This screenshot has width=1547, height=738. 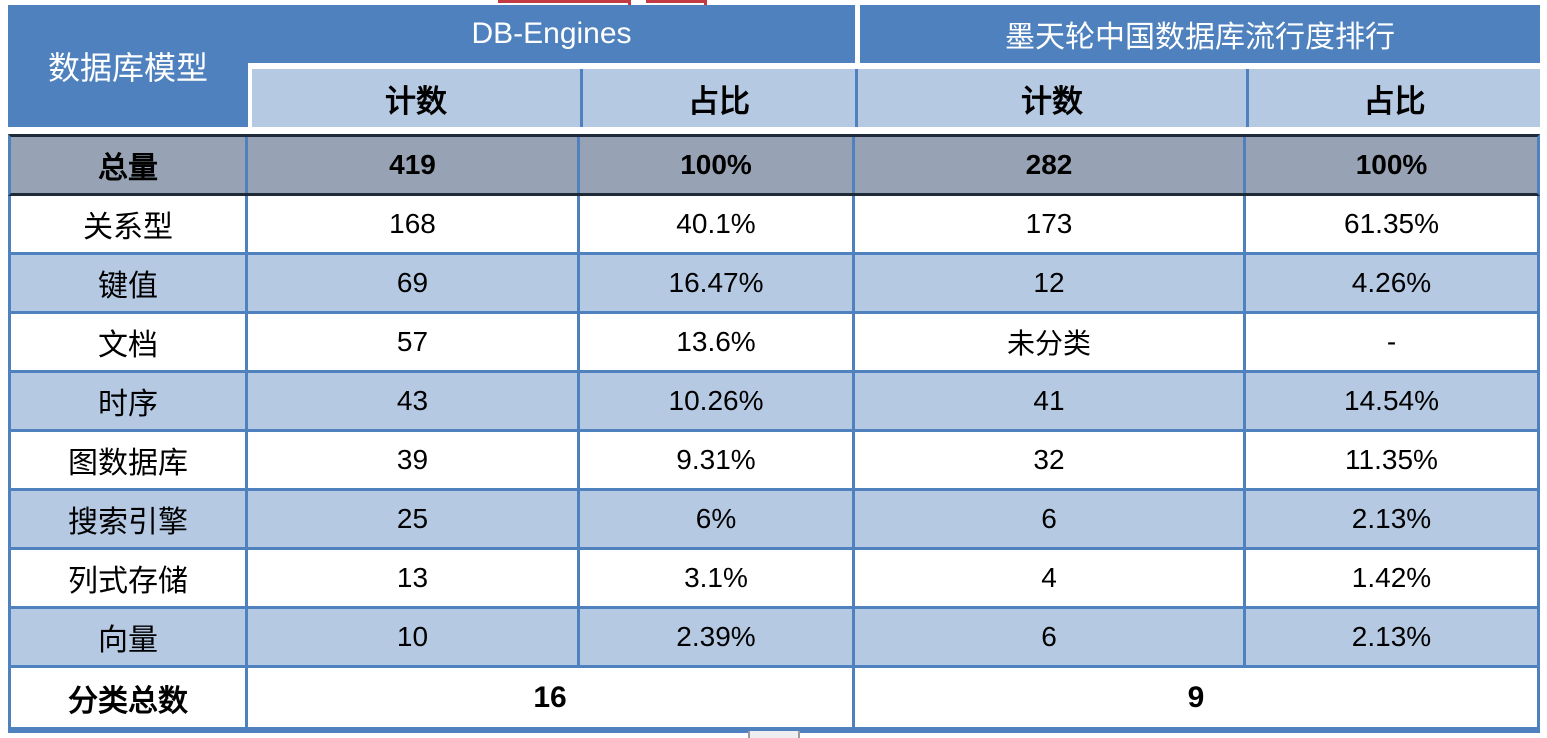 I want to click on row-label: 向量, so click(x=129, y=637).